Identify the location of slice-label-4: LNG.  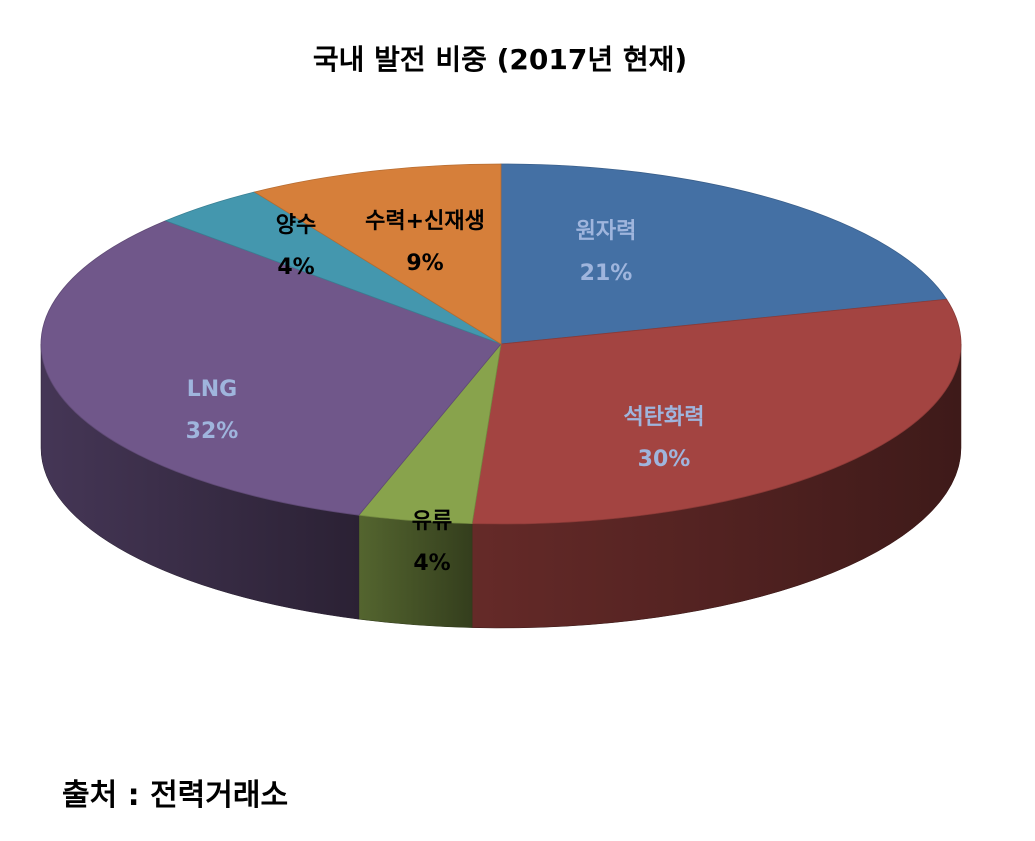
(212, 389).